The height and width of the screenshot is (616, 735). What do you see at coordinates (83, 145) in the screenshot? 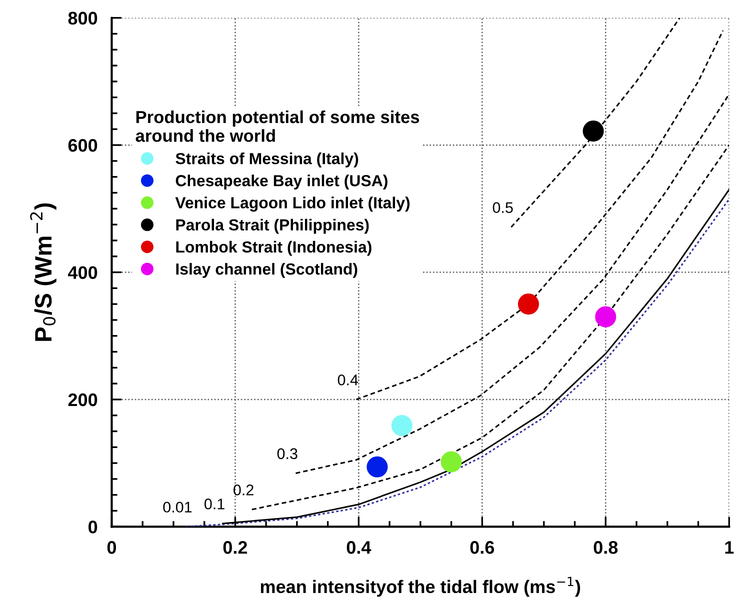
I see `y-tick-label: 600` at bounding box center [83, 145].